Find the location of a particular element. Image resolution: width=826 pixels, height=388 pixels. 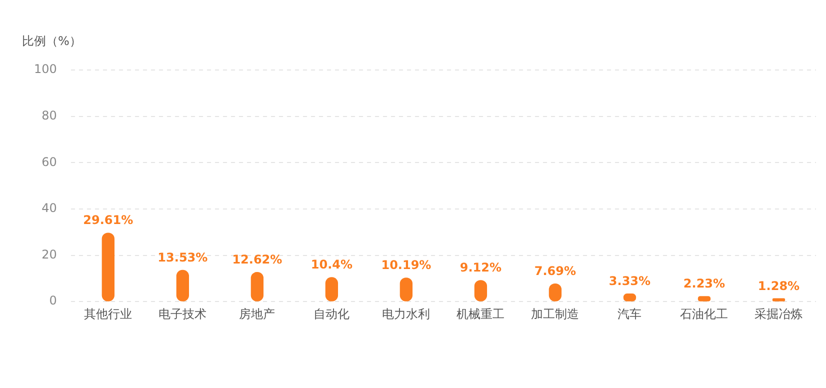

data-label: 7.69% is located at coordinates (555, 271).